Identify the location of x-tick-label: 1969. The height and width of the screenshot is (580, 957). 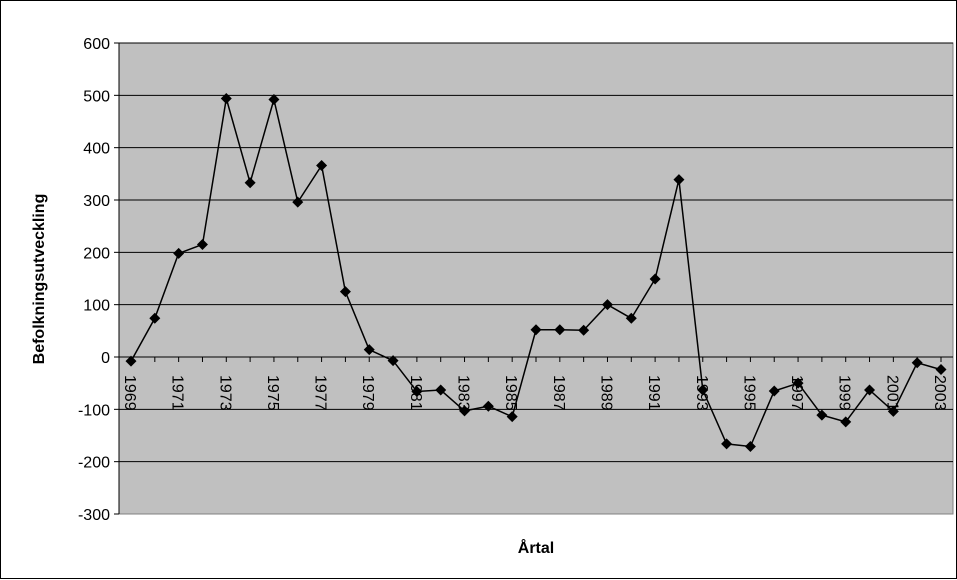
(129, 393).